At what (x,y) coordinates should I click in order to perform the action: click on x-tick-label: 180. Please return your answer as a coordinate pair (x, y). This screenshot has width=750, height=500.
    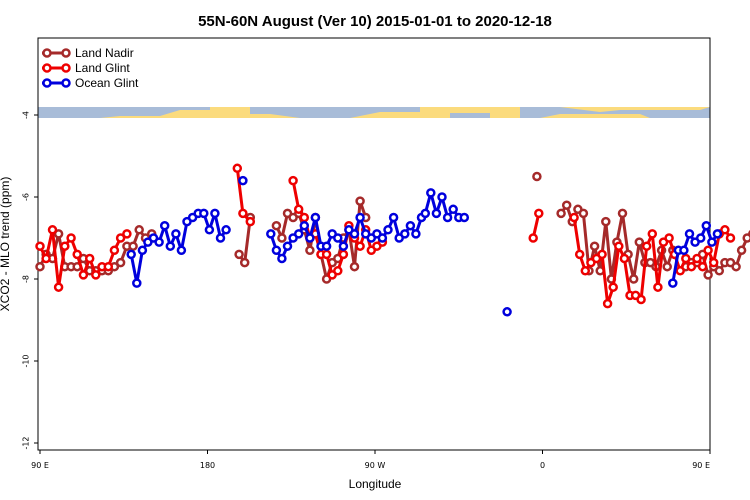
    Looking at the image, I should click on (207, 465).